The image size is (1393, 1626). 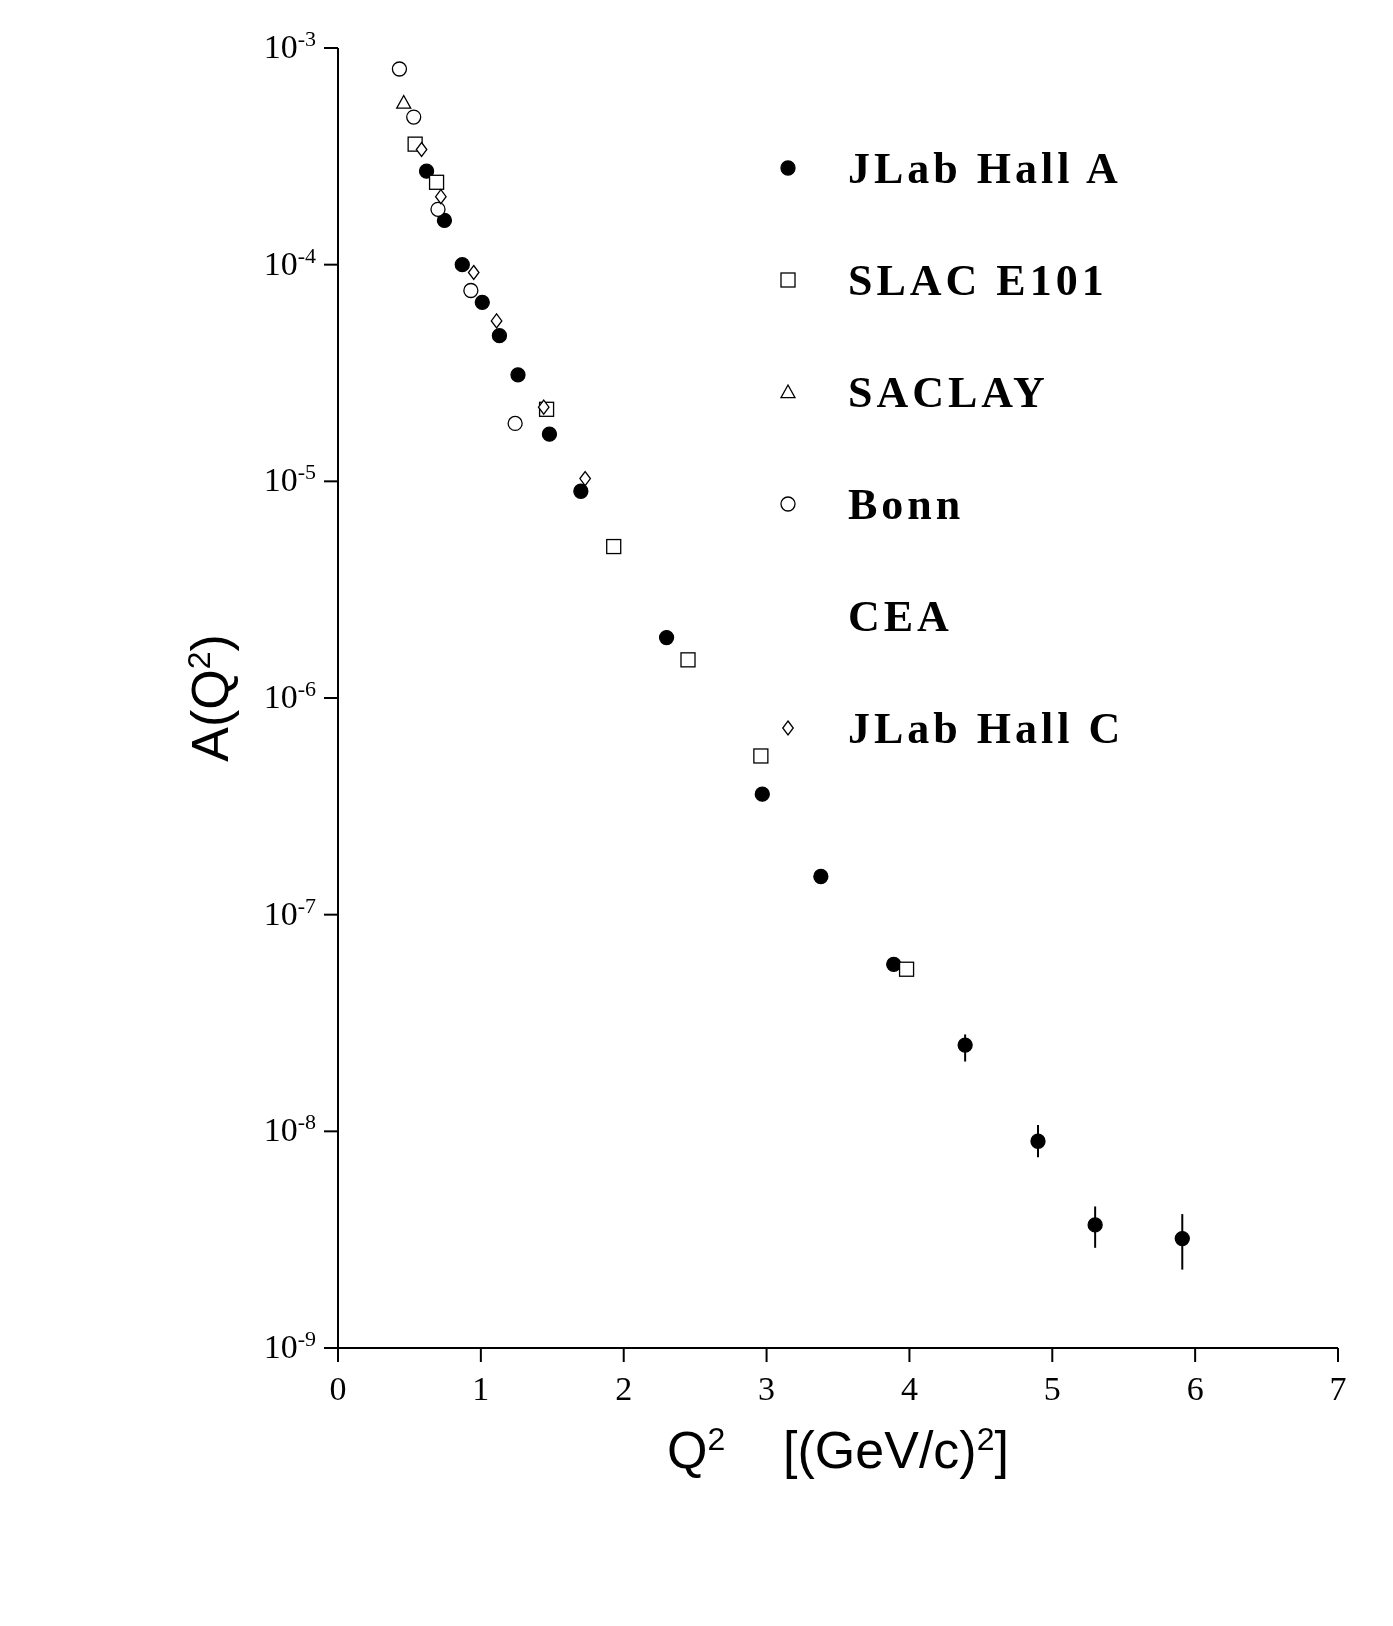 I want to click on x-tick-label: 1, so click(x=481, y=1388).